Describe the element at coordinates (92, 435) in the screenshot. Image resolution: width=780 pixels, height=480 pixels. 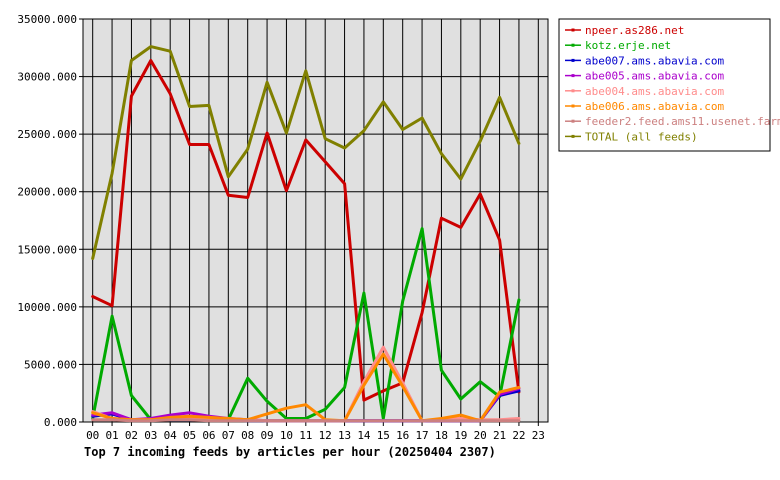
I see `x-tick-label: 00` at that location.